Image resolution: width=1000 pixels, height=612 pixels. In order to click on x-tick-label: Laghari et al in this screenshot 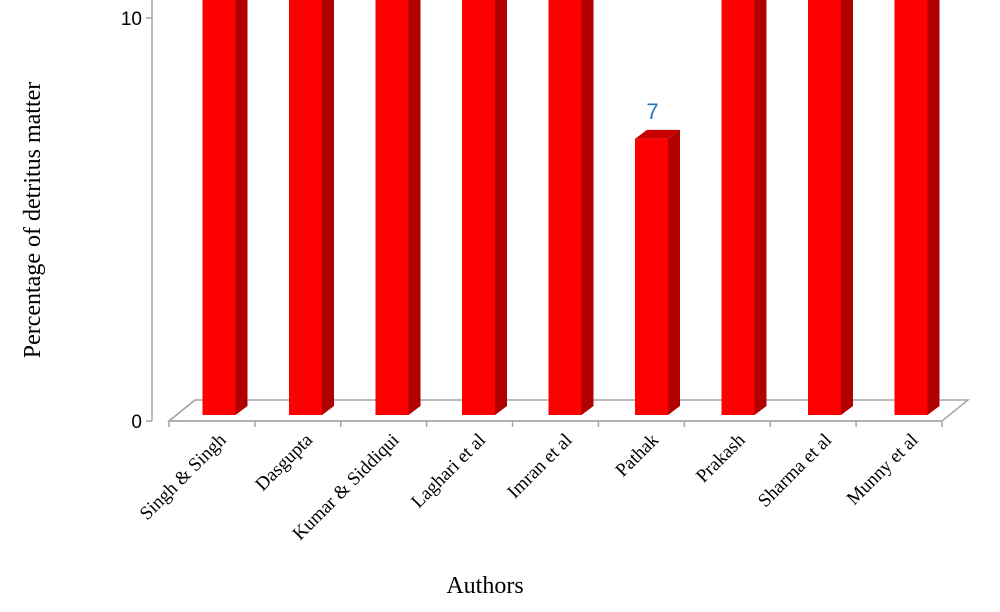, I will do `click(448, 471)`.